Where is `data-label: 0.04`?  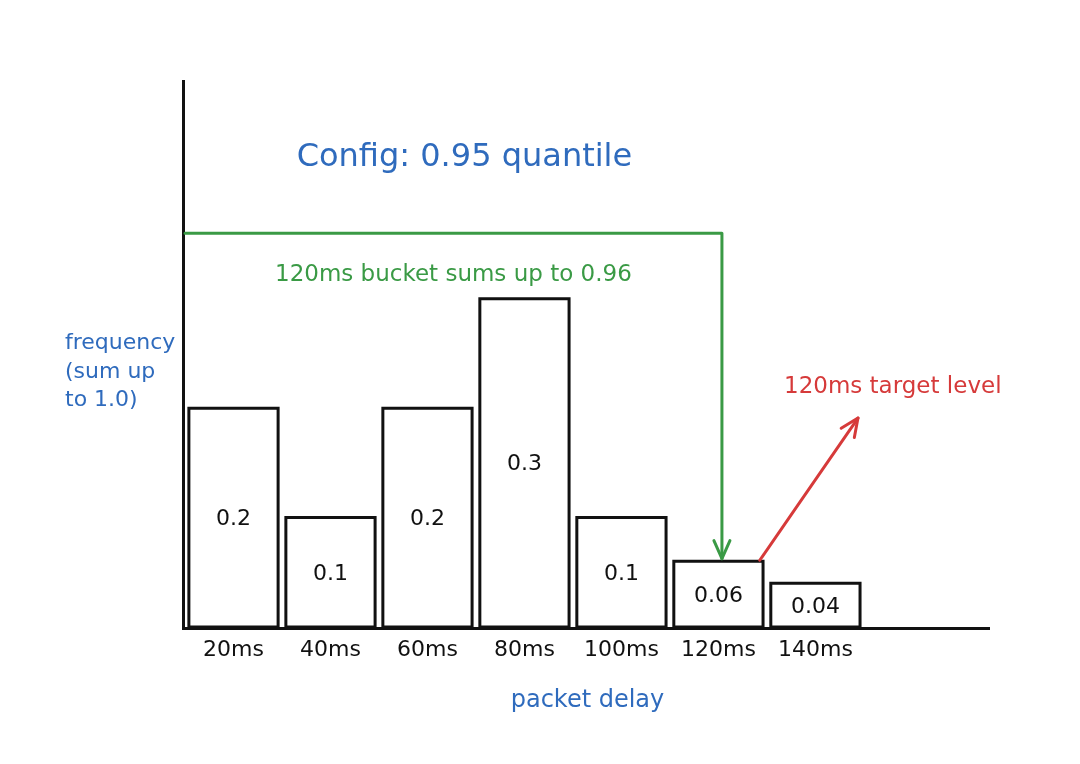 data-label: 0.04 is located at coordinates (815, 605).